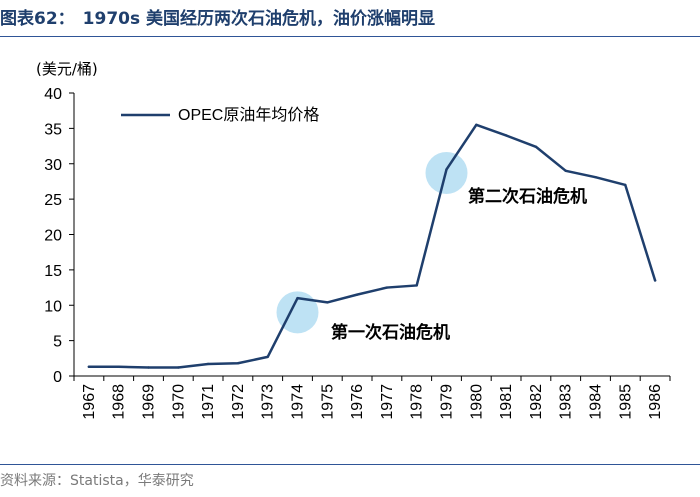 This screenshot has width=700, height=497. What do you see at coordinates (655, 402) in the screenshot?
I see `x-tick-label: 1986` at bounding box center [655, 402].